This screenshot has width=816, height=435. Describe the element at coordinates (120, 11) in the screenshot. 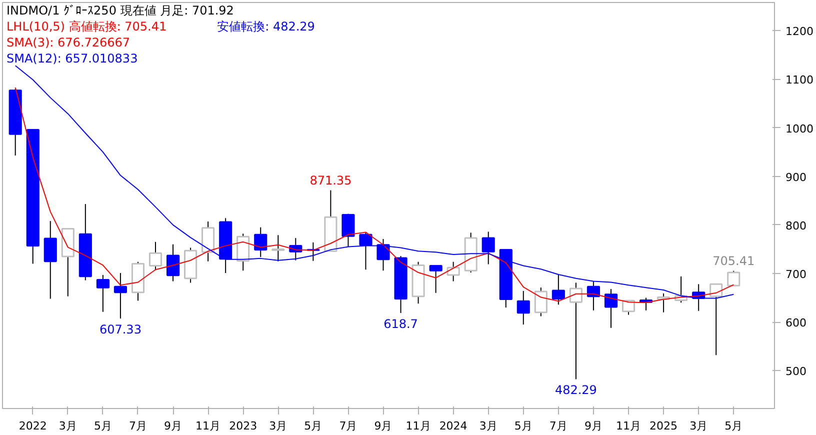

I see `chart-title: INDMO/1 ｸﾞﾛｰｽ250 現在値 月足: 701.92` at that location.